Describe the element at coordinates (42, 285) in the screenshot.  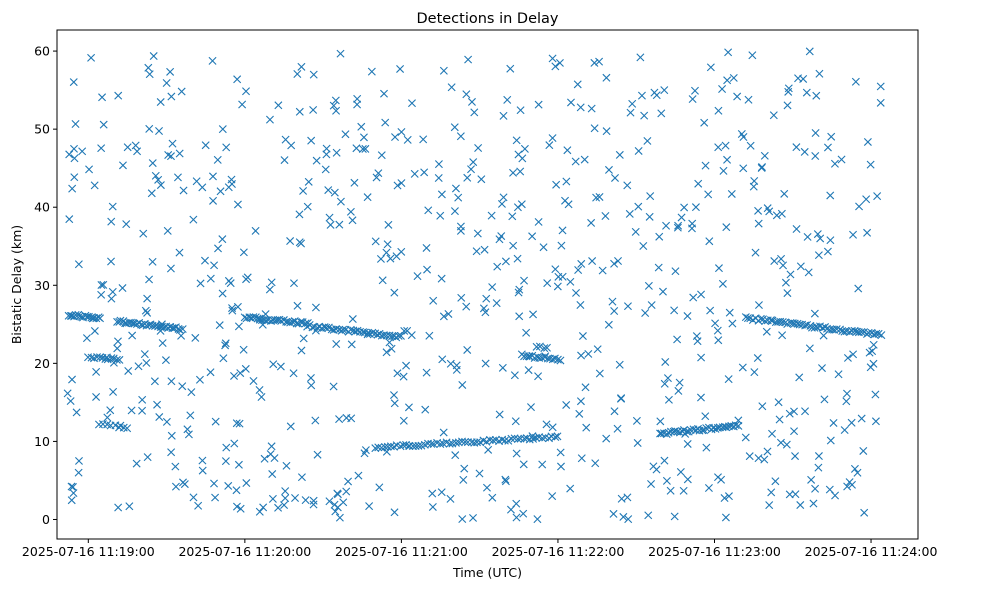
I see `y-tick-label: 30` at that location.